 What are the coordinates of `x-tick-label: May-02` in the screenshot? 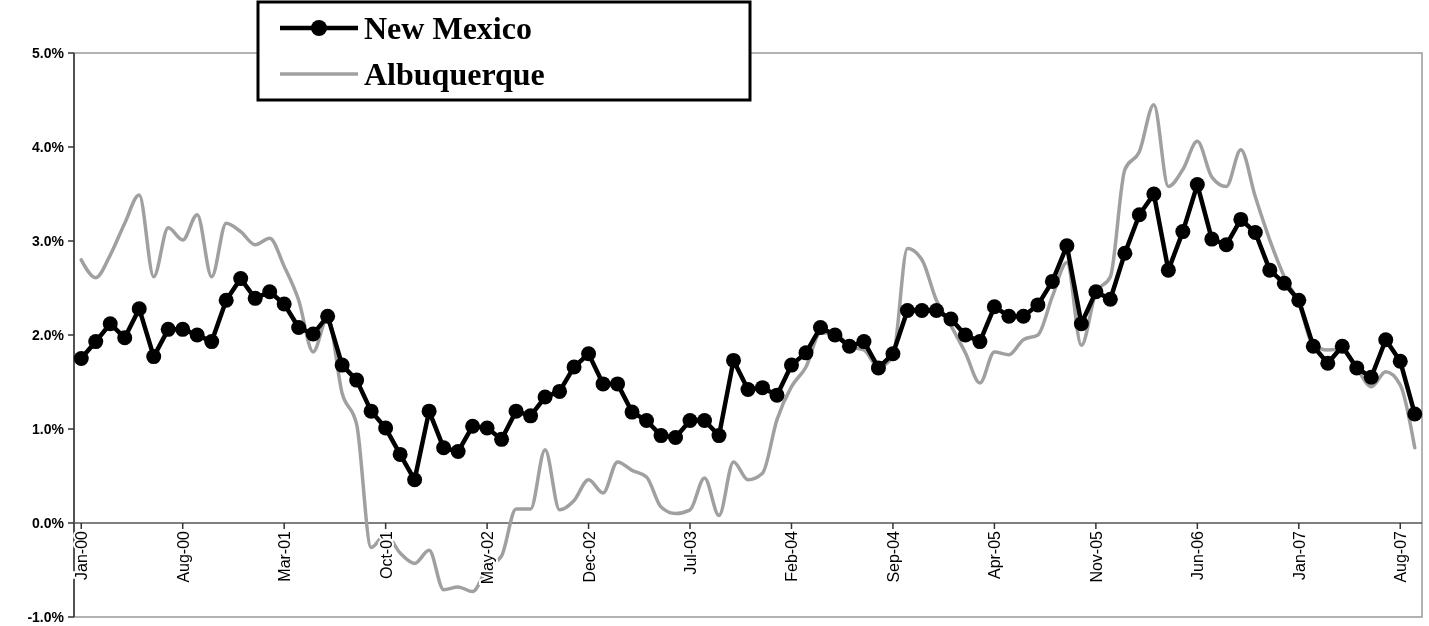 It's located at (488, 557).